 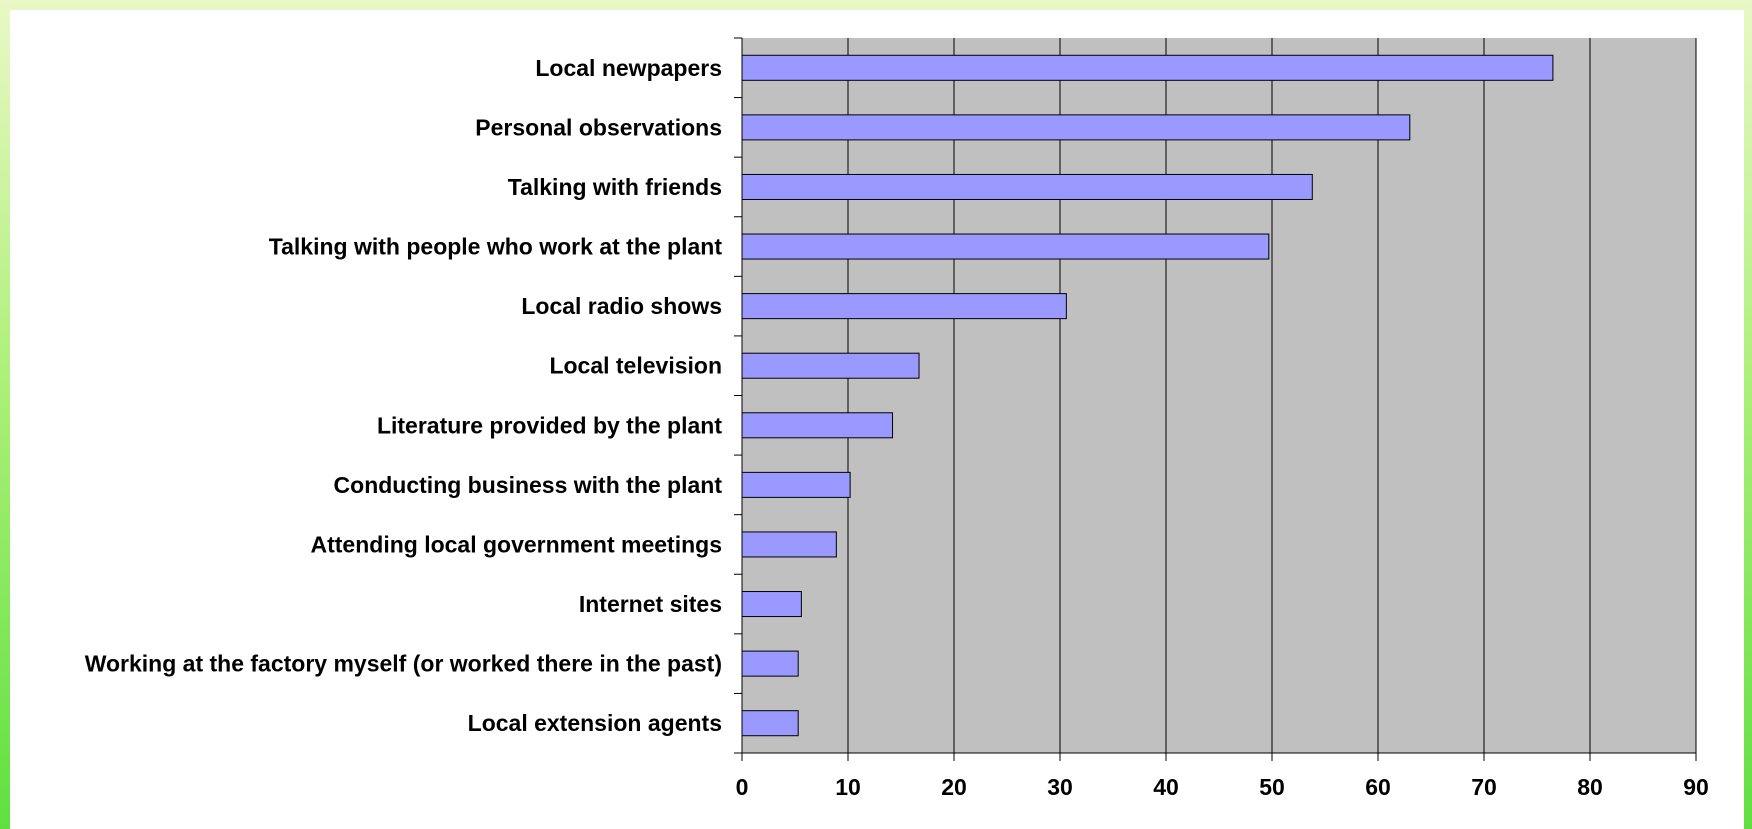 I want to click on category-label: Personal observations, so click(x=598, y=127).